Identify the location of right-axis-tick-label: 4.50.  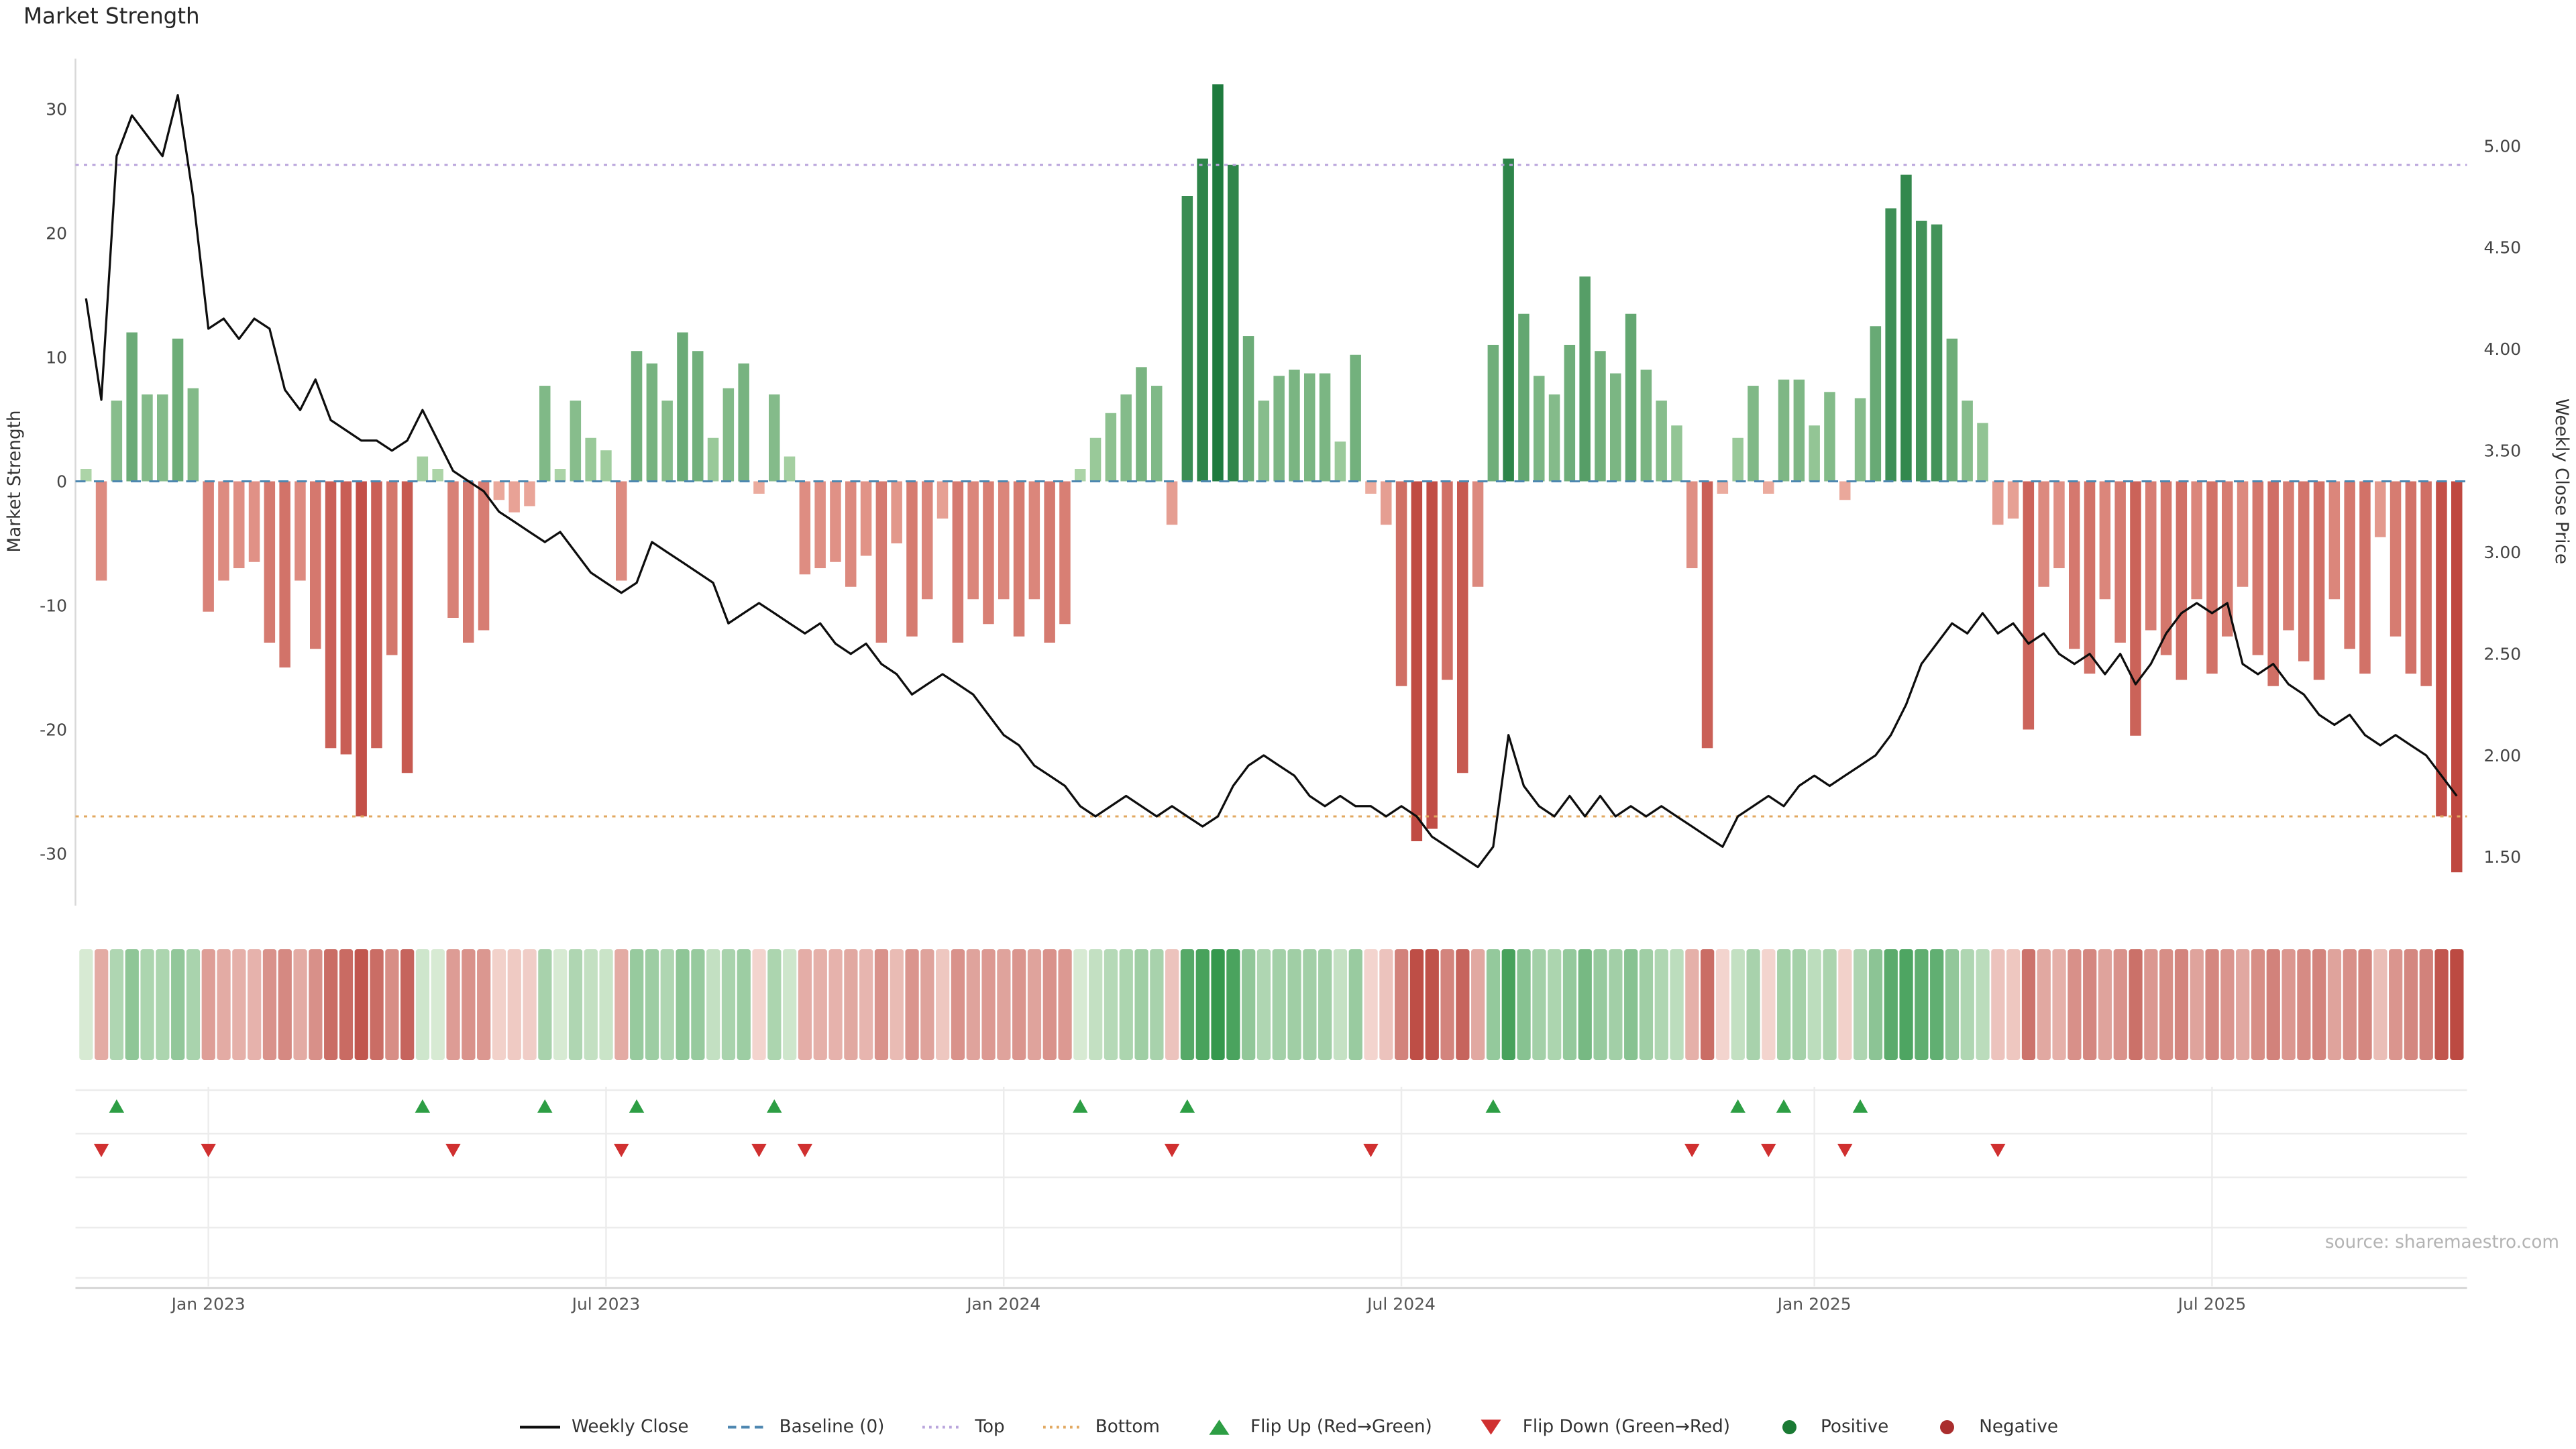
(2503, 248).